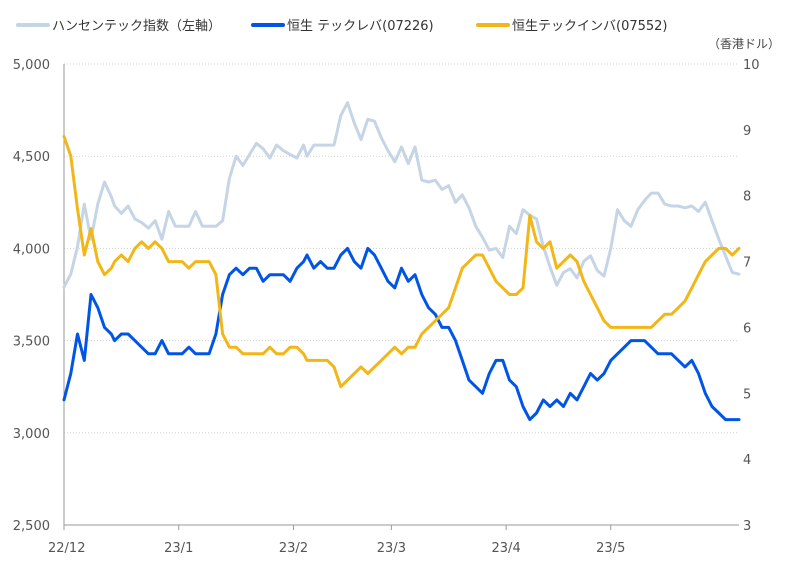  What do you see at coordinates (360, 26) in the screenshot?
I see `legend-label-lev-07226: 恒生 テックレバ(07226)` at bounding box center [360, 26].